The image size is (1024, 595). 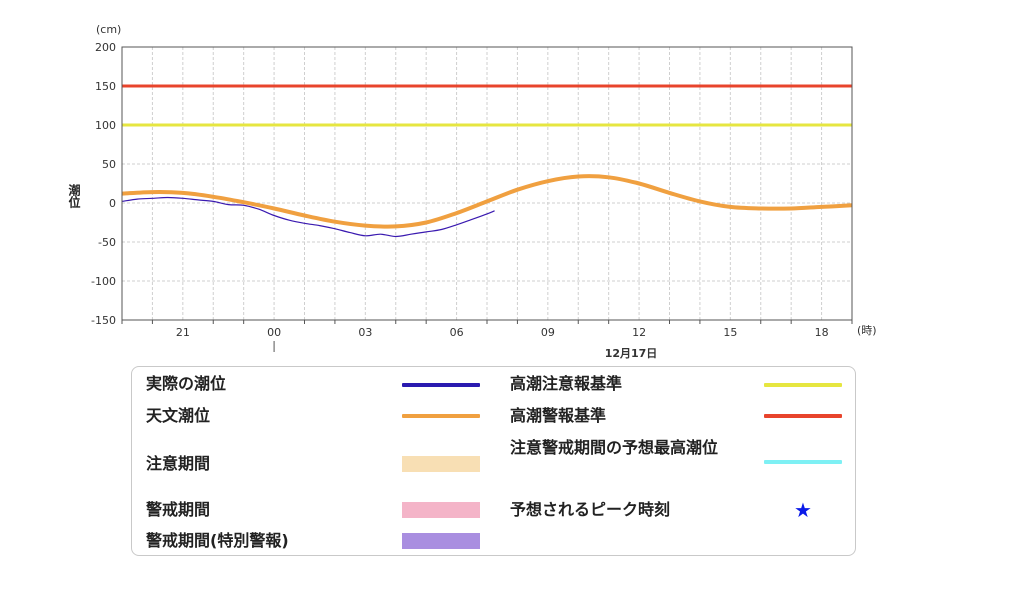 What do you see at coordinates (178, 415) in the screenshot?
I see `legend-label-astronomical-tide: 天文潮位` at bounding box center [178, 415].